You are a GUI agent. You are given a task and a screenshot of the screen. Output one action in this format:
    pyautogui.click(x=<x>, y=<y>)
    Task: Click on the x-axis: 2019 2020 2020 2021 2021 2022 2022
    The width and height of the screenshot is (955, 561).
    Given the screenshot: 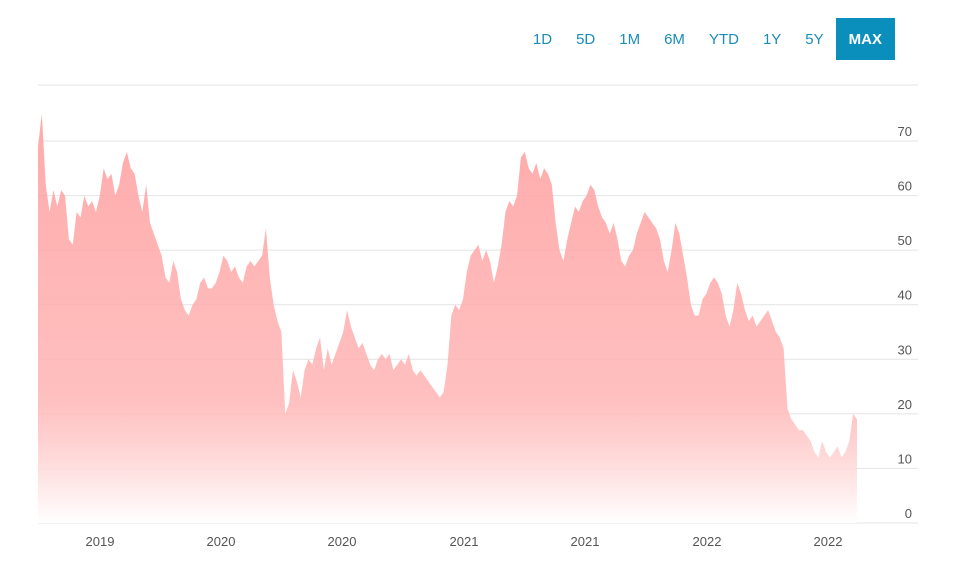 What is the action you would take?
    pyautogui.click(x=464, y=541)
    